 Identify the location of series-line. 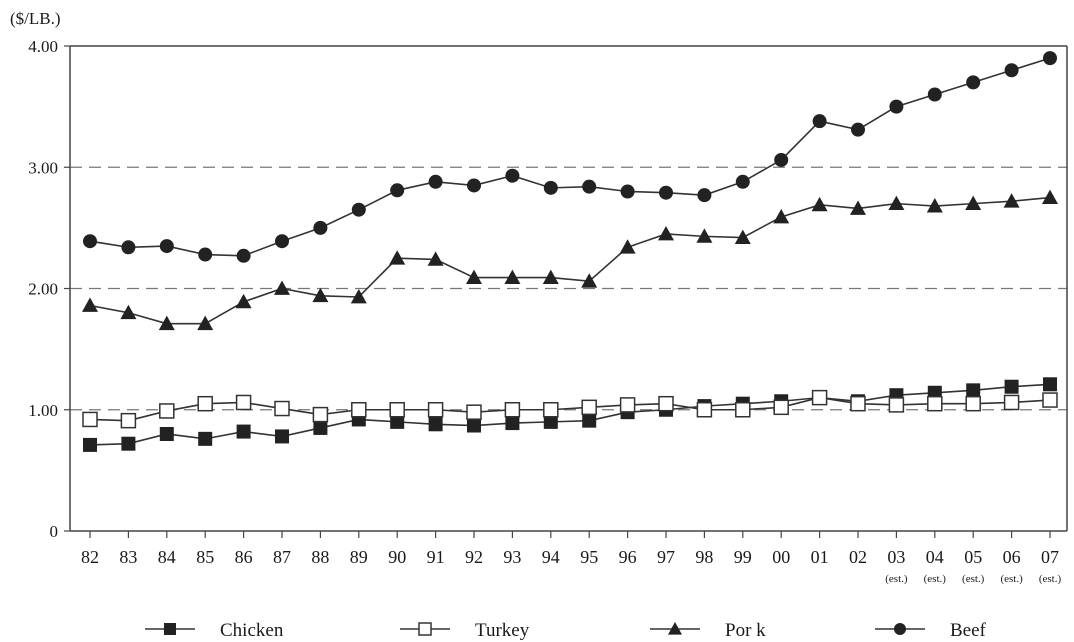
(570, 414).